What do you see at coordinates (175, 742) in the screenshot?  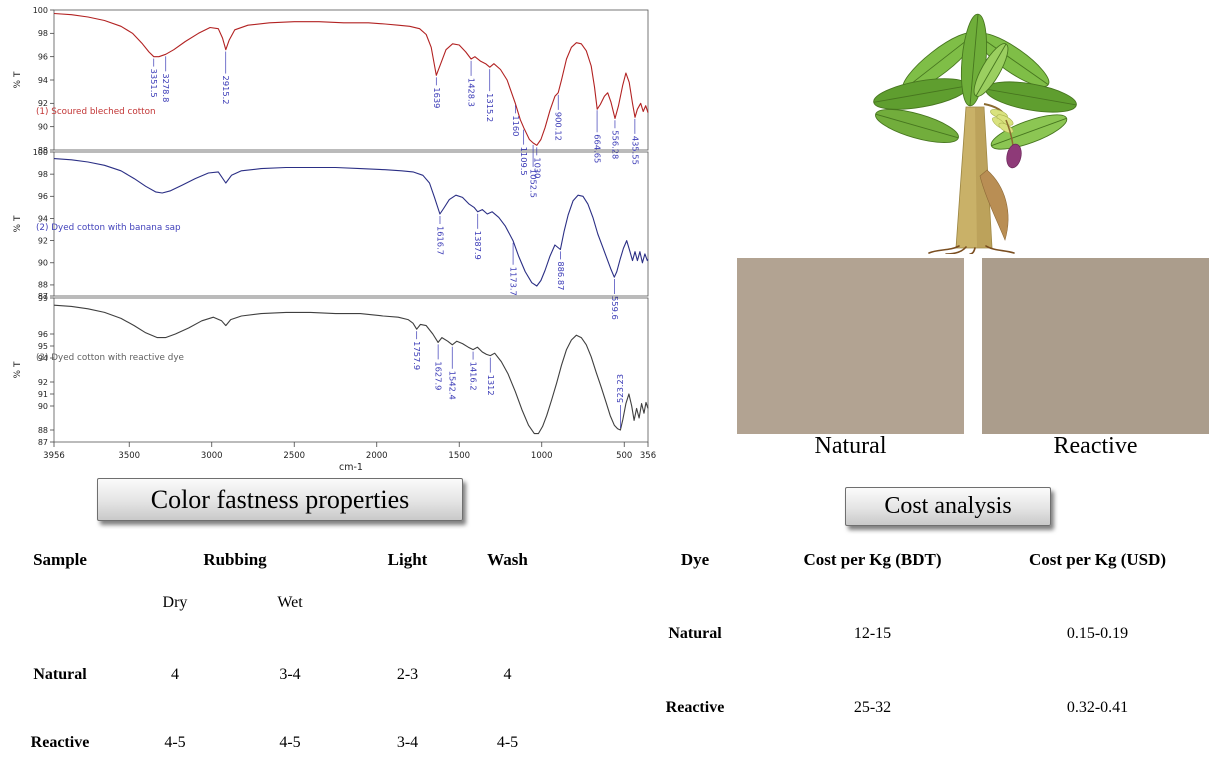 I see `dry-rubbing-value: 4-5` at bounding box center [175, 742].